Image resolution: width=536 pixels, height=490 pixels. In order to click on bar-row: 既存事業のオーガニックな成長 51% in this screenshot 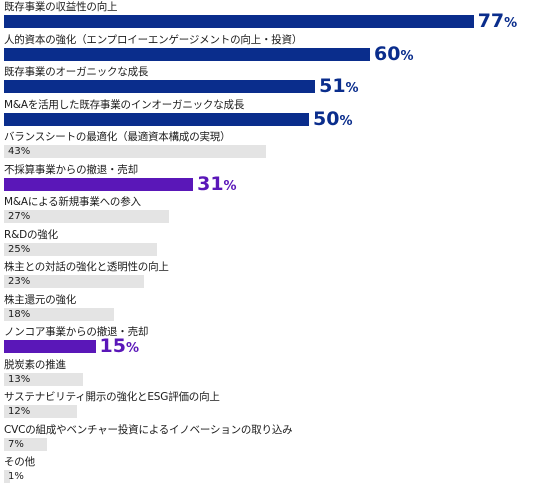, I will do `click(268, 82)`.